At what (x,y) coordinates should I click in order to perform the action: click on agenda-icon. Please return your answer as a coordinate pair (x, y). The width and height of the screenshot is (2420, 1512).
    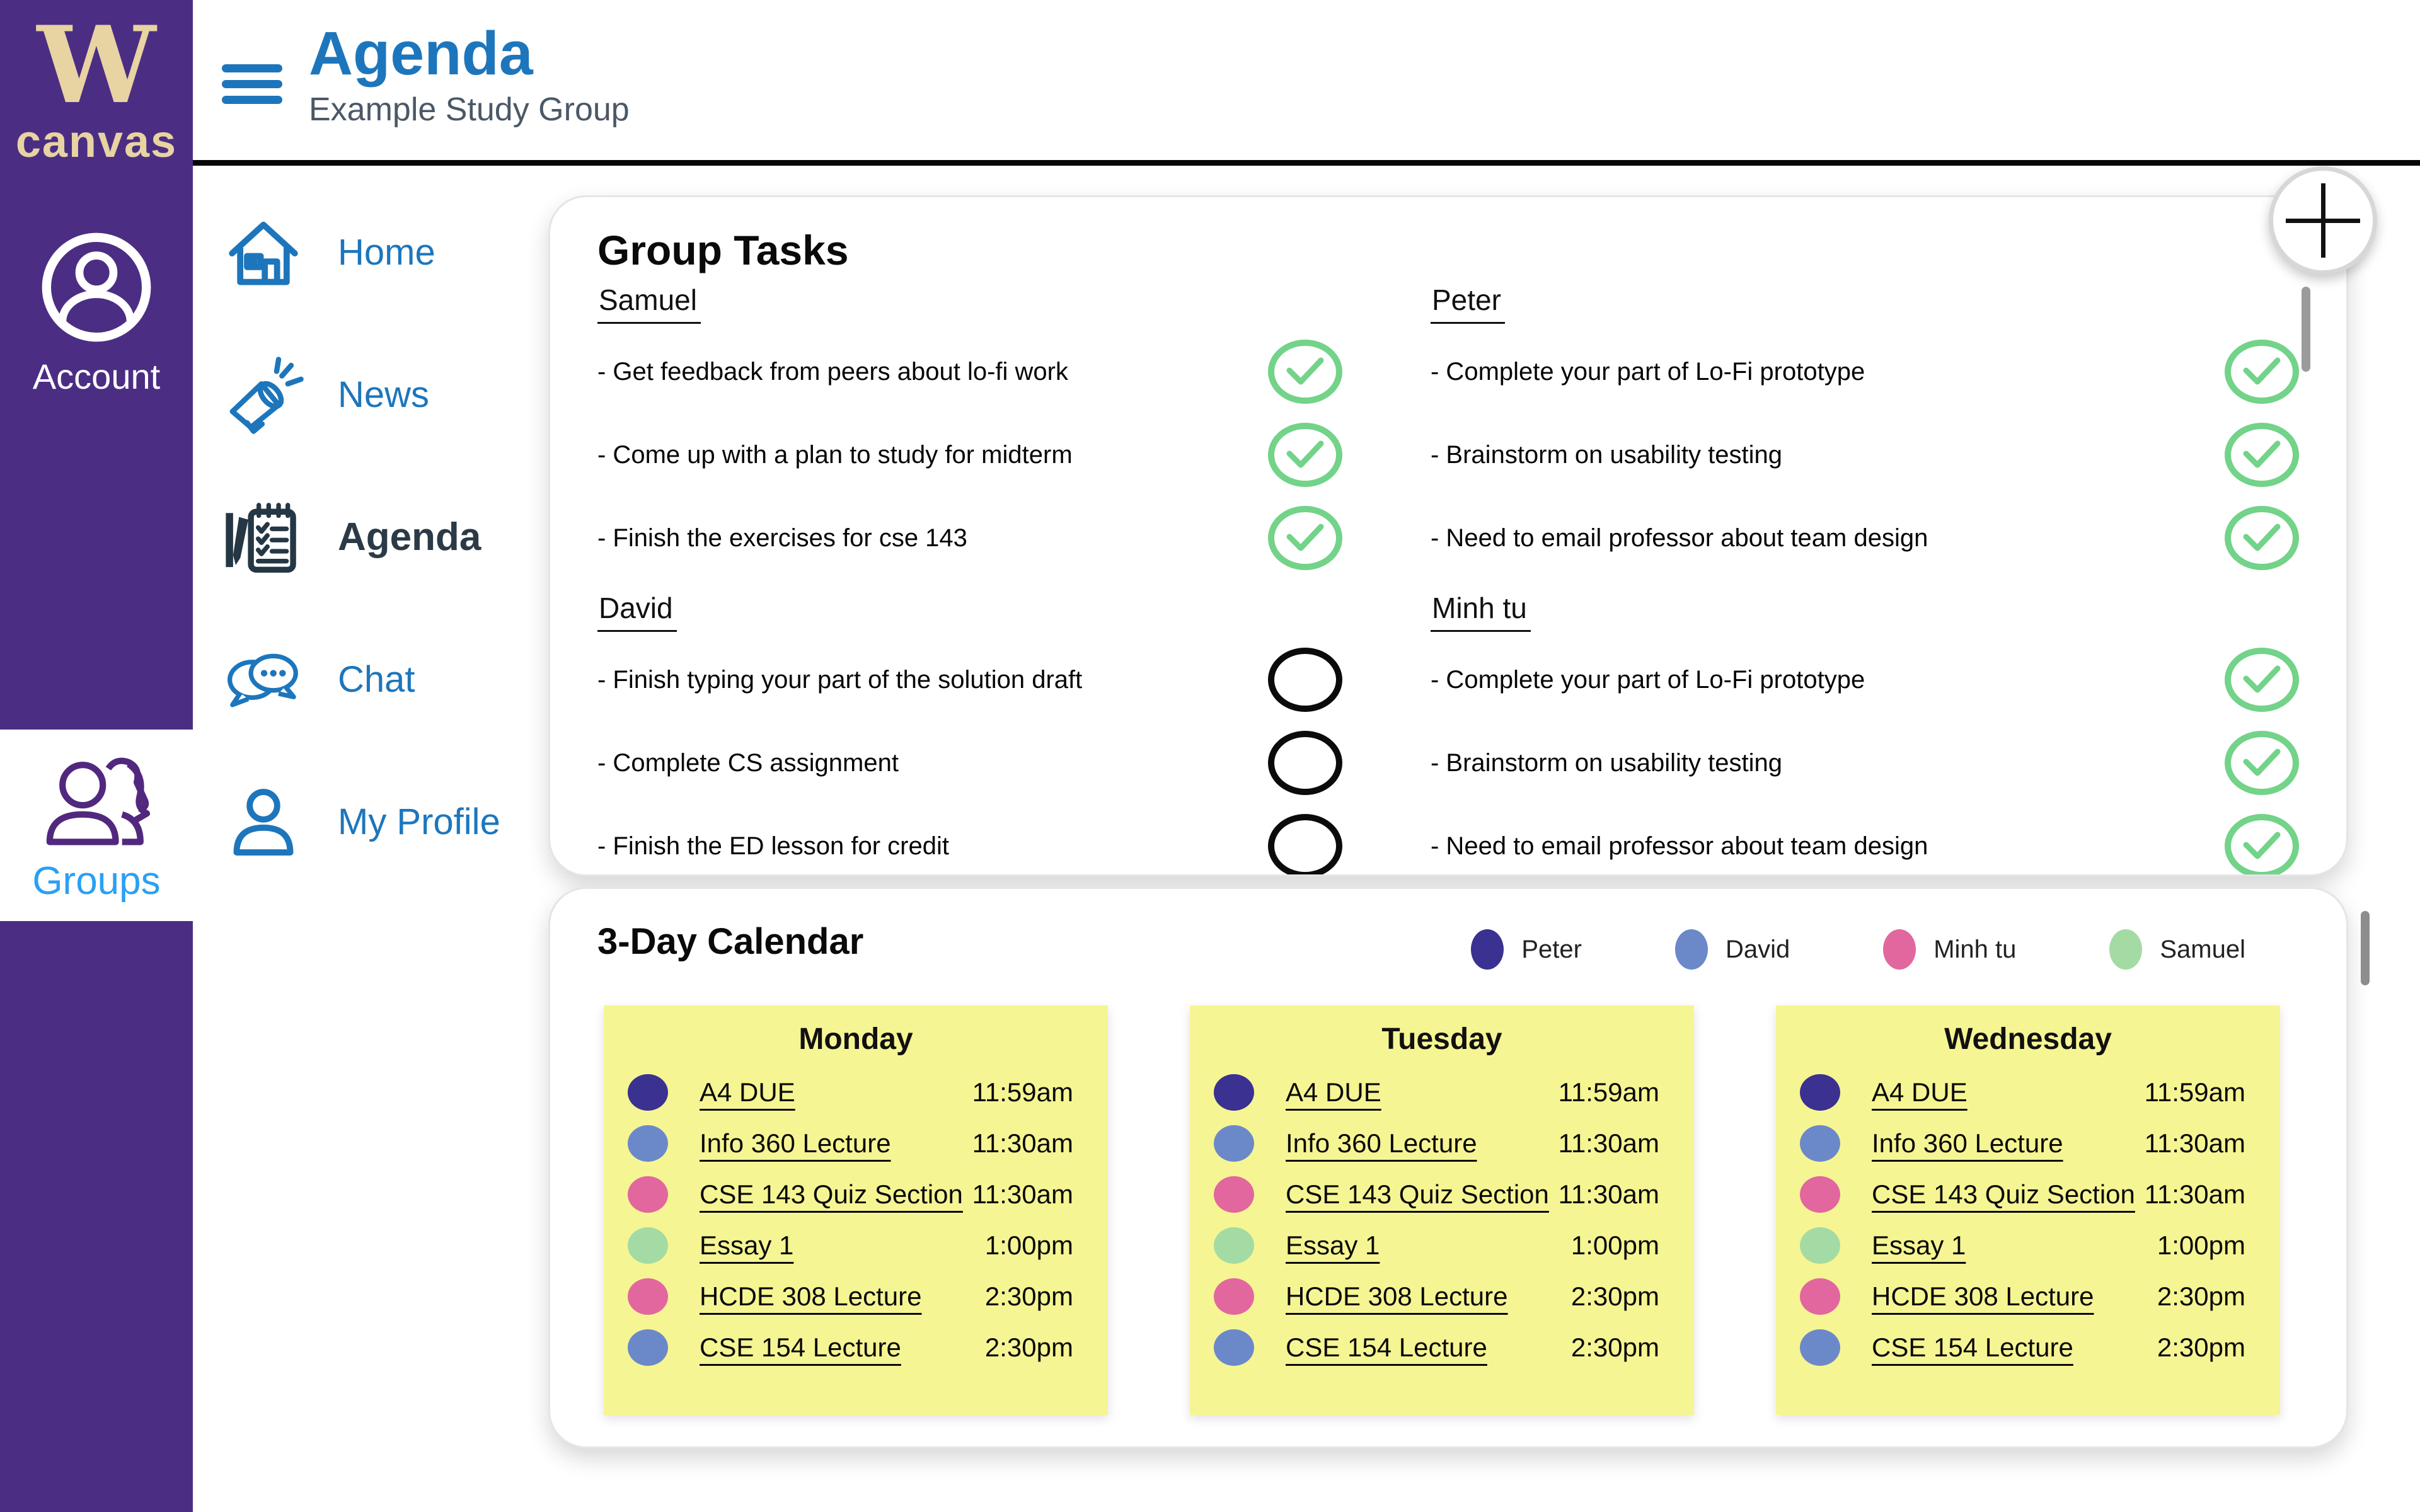
    Looking at the image, I should click on (263, 537).